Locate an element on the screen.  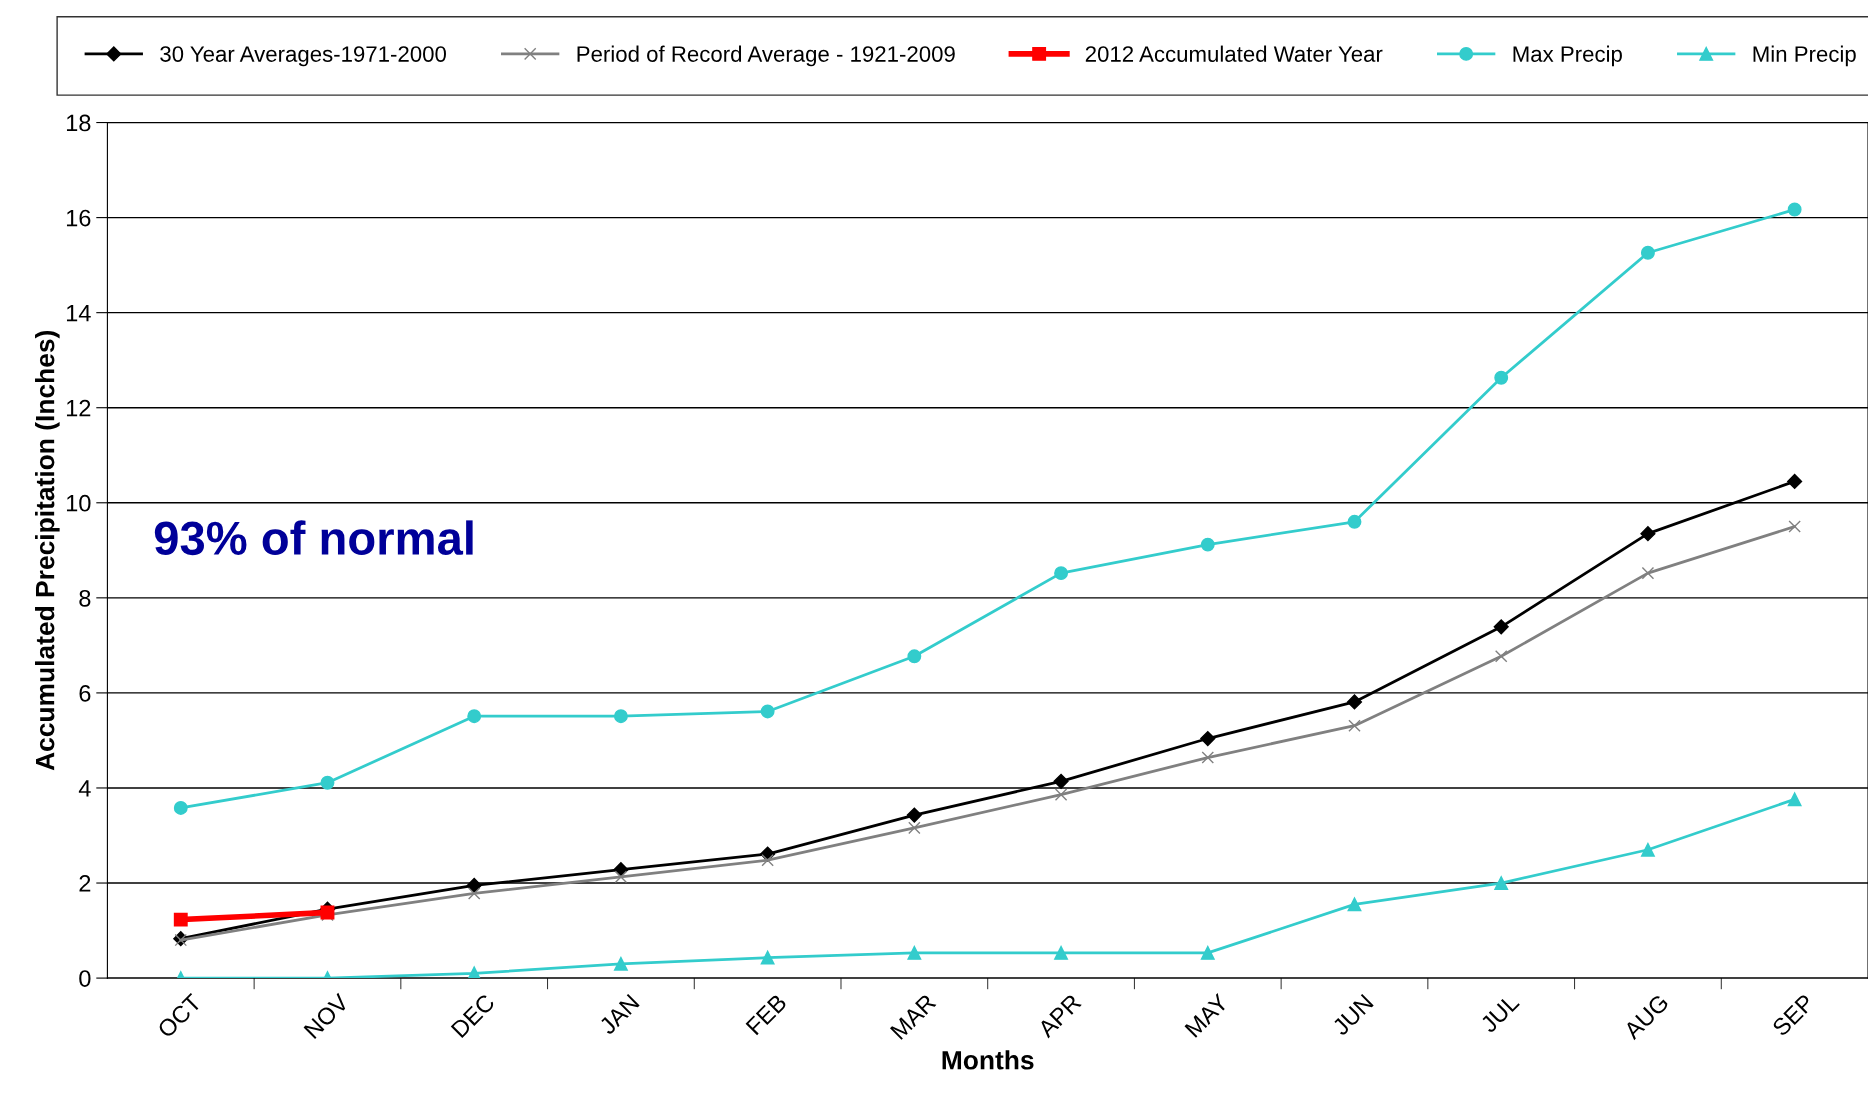
legend-label: Min Precip is located at coordinates (1804, 56).